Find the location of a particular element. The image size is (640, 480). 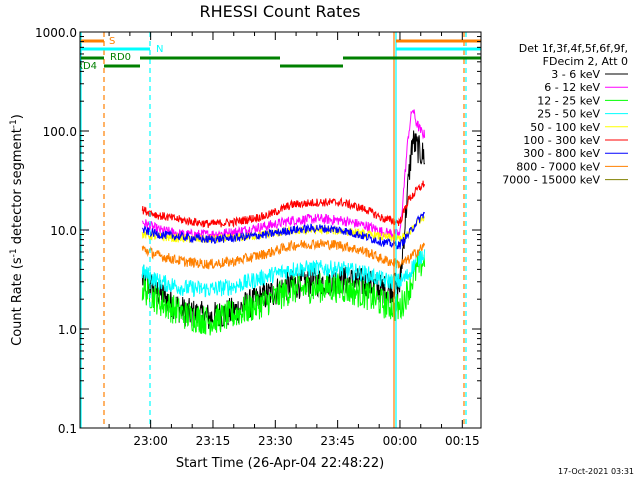

x-tick-label: 23:00 is located at coordinates (150, 441).